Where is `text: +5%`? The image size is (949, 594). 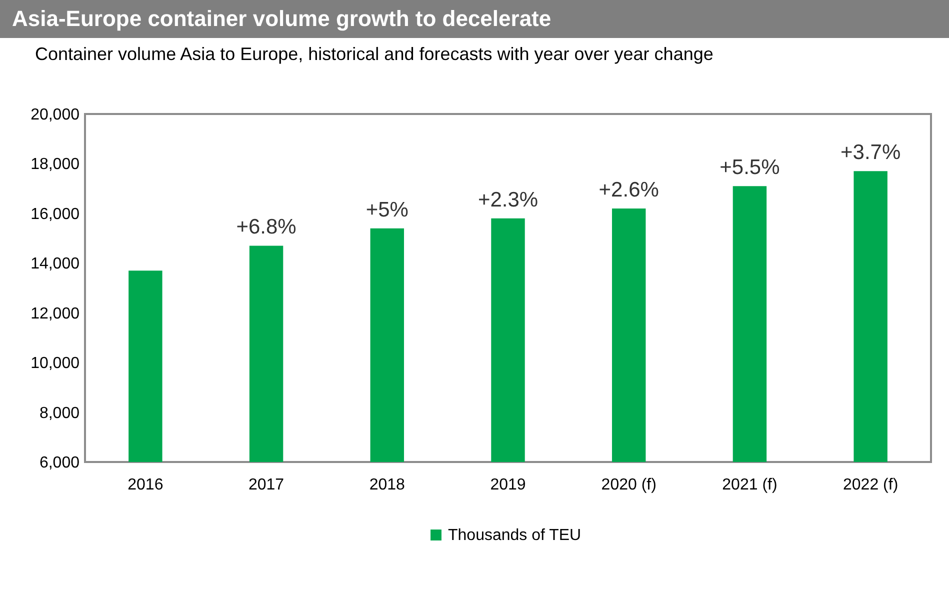 text: +5% is located at coordinates (387, 210).